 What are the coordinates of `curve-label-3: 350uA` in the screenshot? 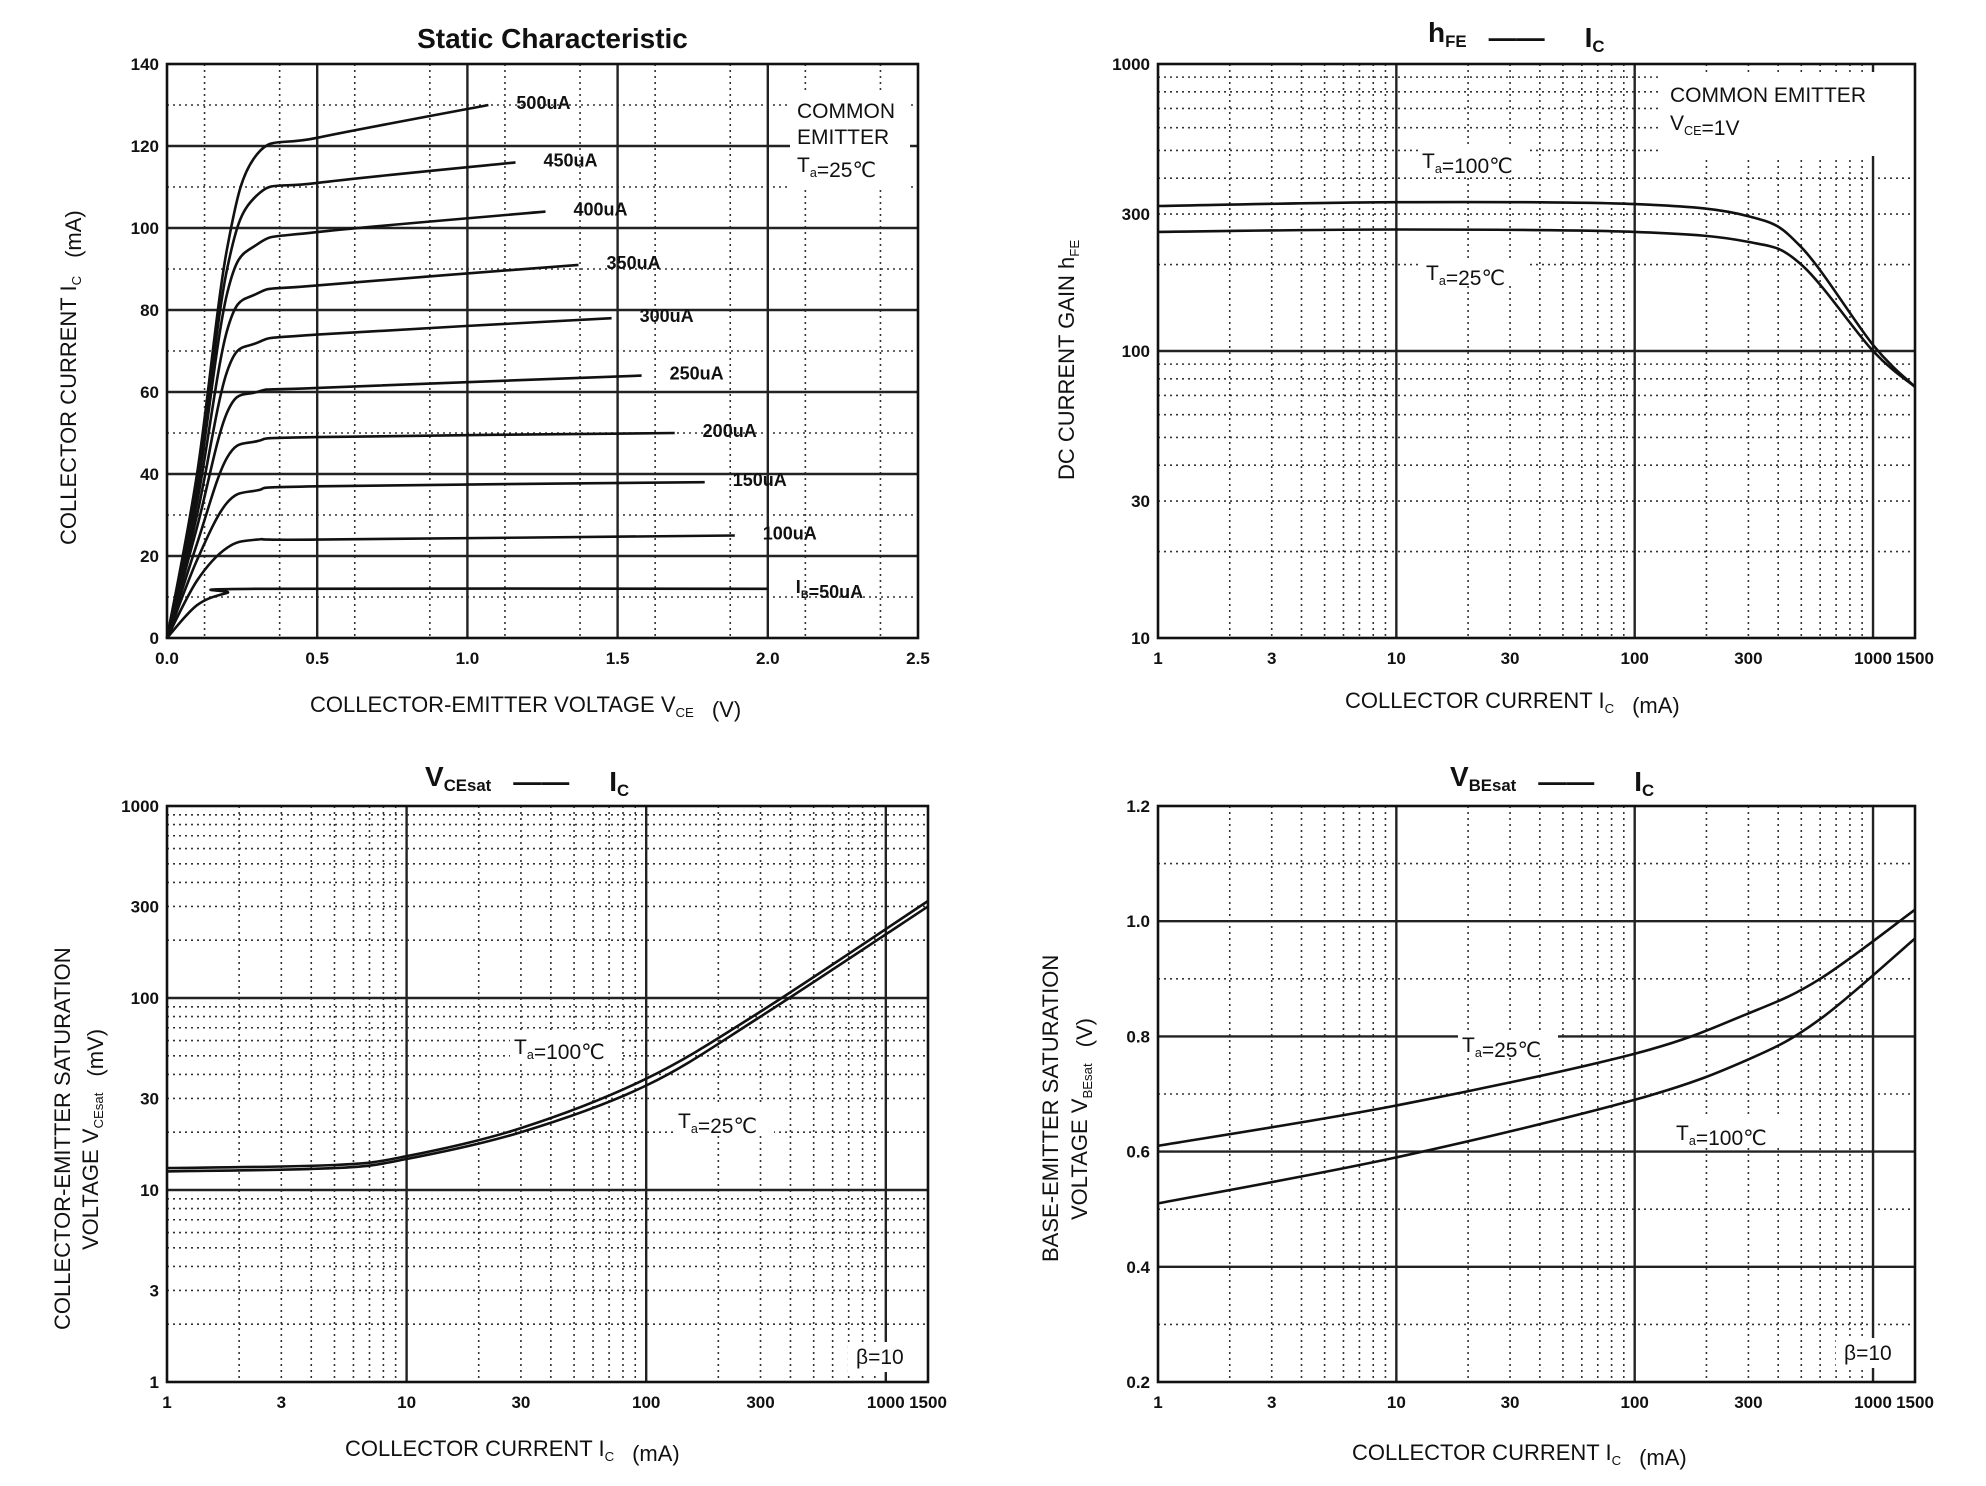 It's located at (634, 263).